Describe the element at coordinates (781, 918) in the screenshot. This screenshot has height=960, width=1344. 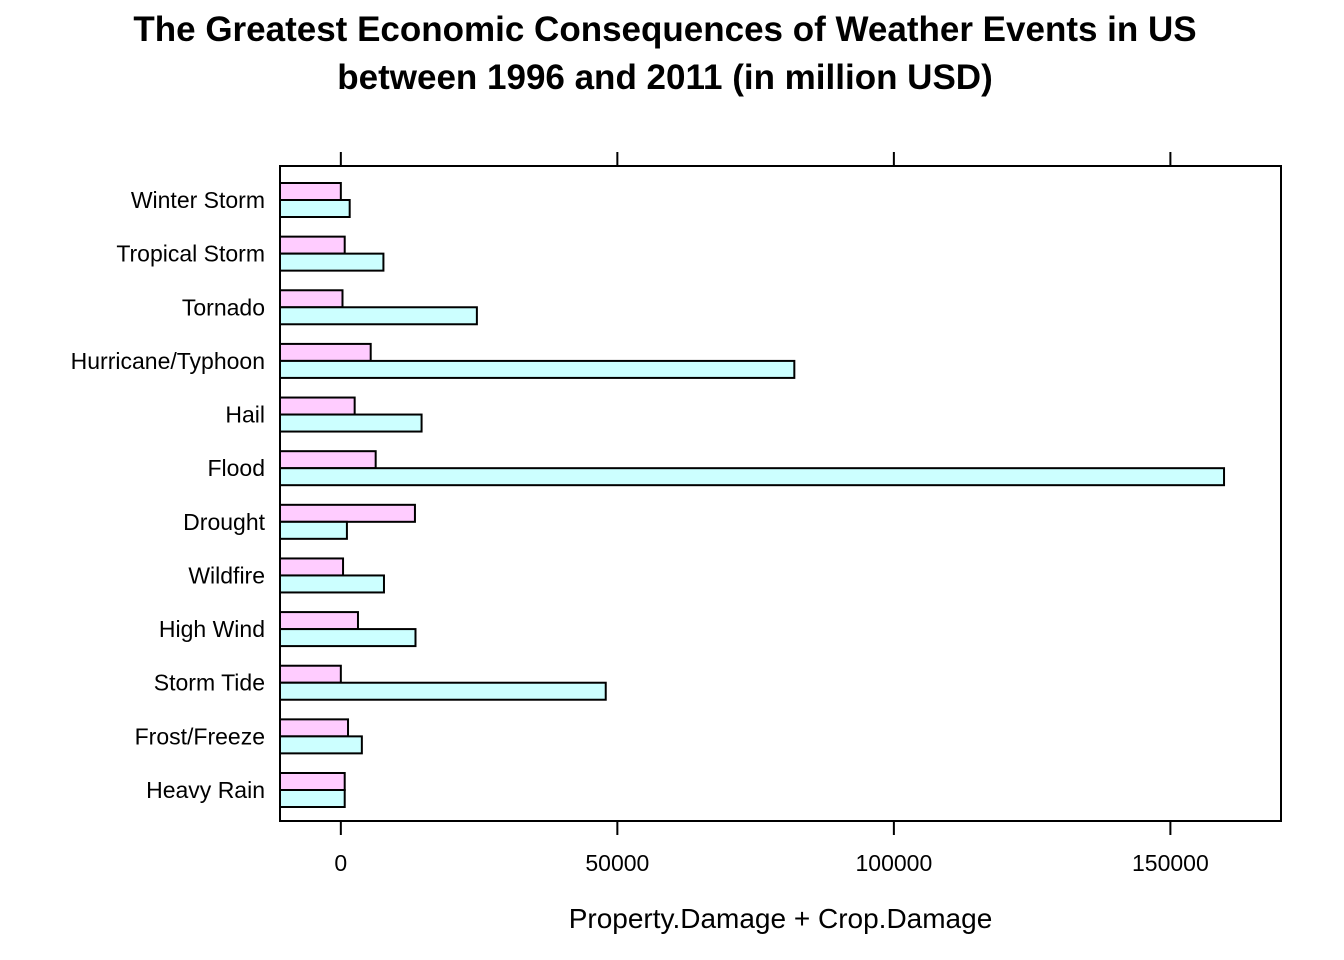
I see `x-axis-label: Property.Damage + Crop.Damage` at that location.